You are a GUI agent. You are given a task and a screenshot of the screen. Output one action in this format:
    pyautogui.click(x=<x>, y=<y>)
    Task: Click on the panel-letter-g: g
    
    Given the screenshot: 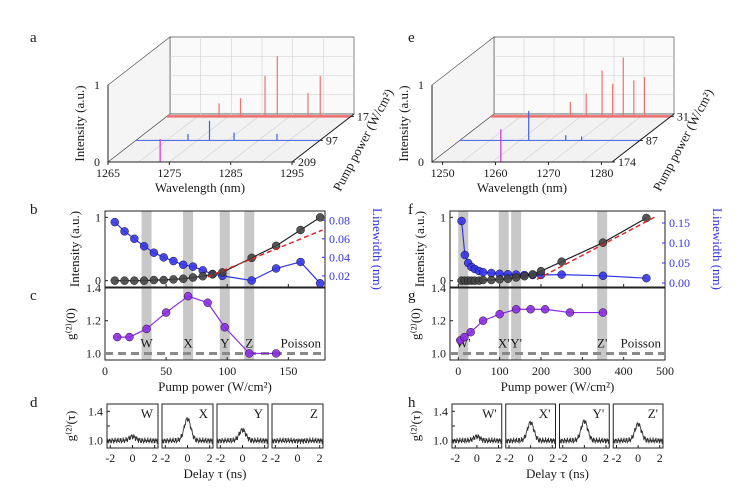 What is the action you would take?
    pyautogui.click(x=412, y=296)
    